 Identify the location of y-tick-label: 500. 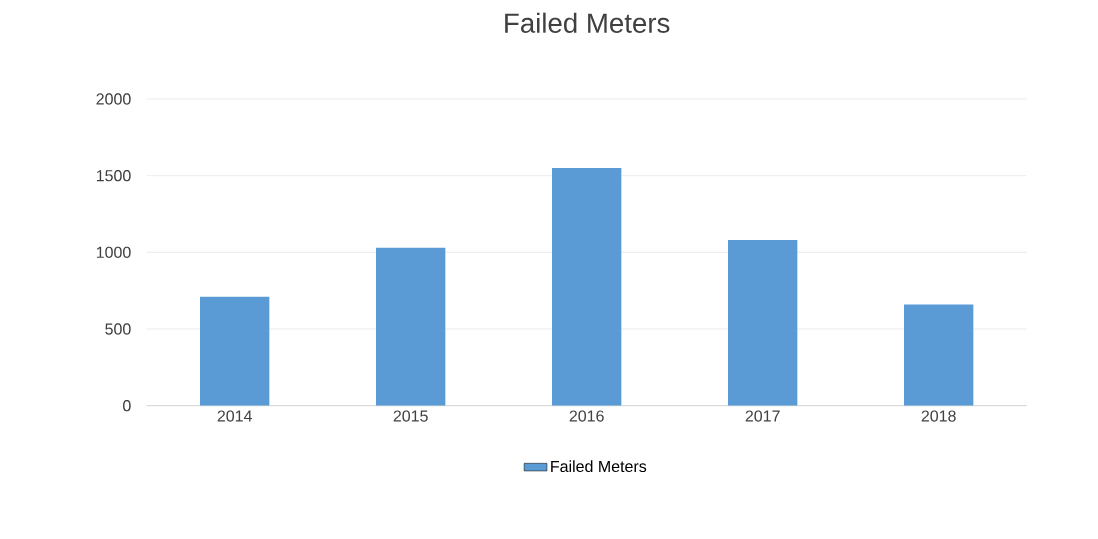
(118, 329).